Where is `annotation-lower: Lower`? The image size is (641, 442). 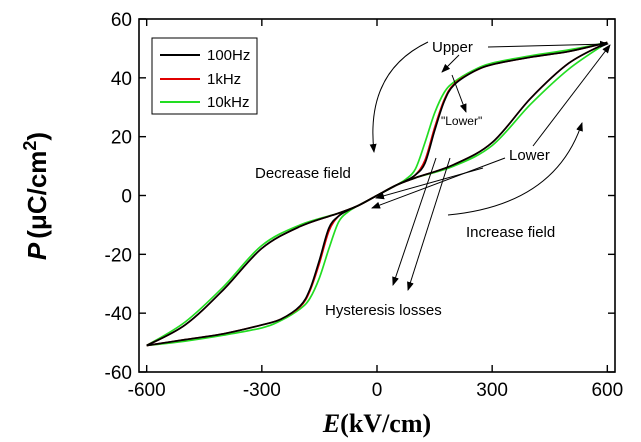 annotation-lower: Lower is located at coordinates (529, 155).